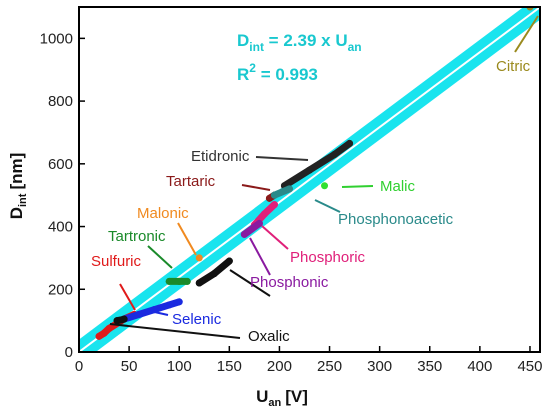  I want to click on leader-oxalic-upper, so click(250, 283).